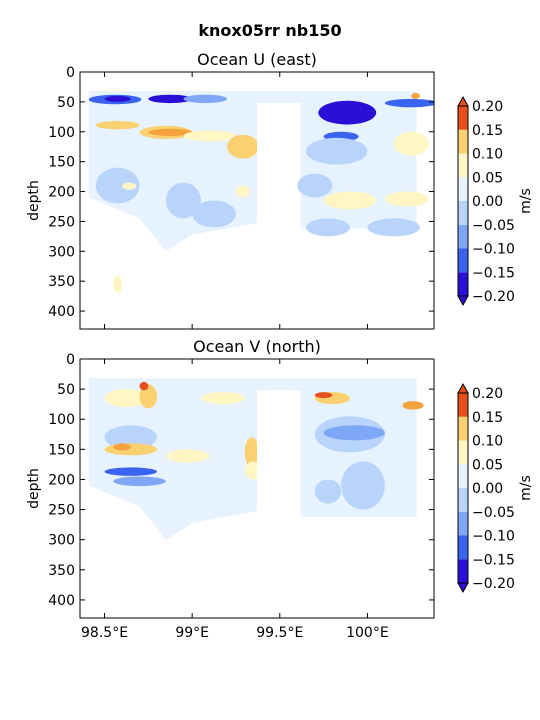 The image size is (540, 720). I want to click on figure-suptitle: knox05rr nb150, so click(269, 30).